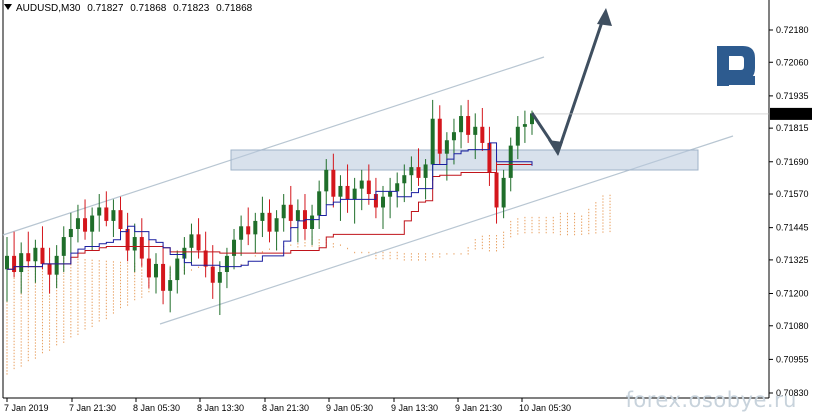  Describe the element at coordinates (148, 8) in the screenshot. I see `high-value: 0.71868` at that location.